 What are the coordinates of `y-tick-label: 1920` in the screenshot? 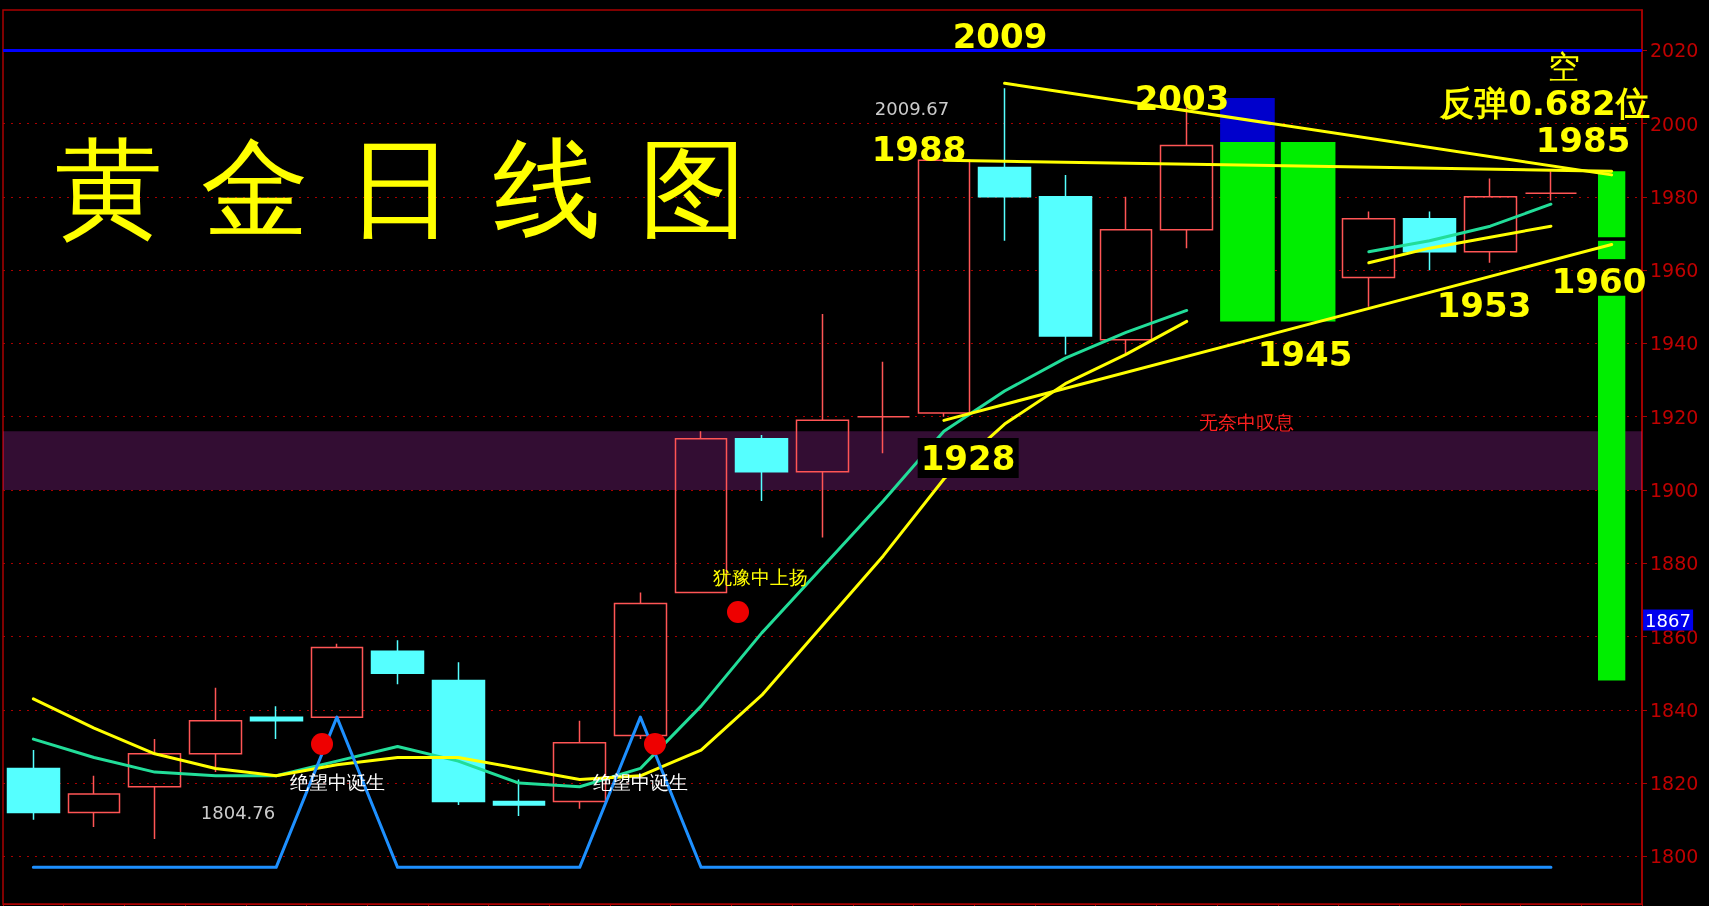 It's located at (1674, 416).